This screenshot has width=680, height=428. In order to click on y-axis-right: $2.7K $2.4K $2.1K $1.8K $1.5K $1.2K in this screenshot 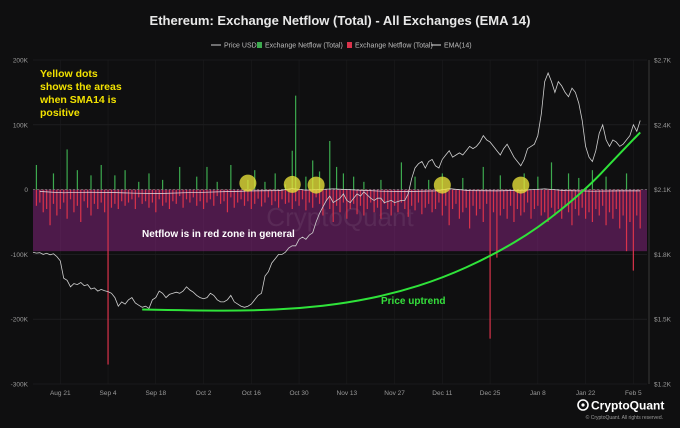, I will do `click(660, 223)`.